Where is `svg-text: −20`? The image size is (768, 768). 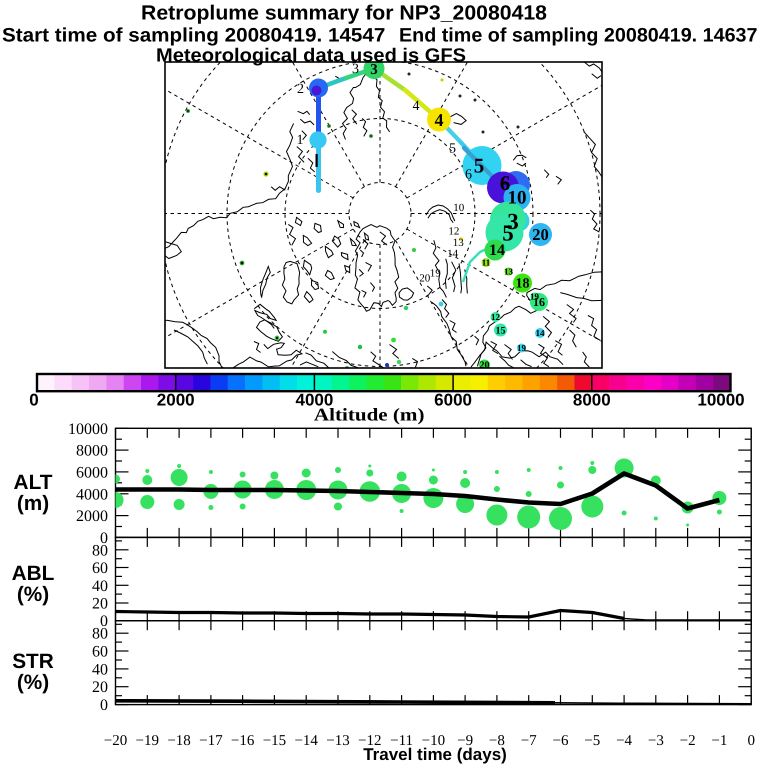
svg-text: −20 is located at coordinates (115, 741).